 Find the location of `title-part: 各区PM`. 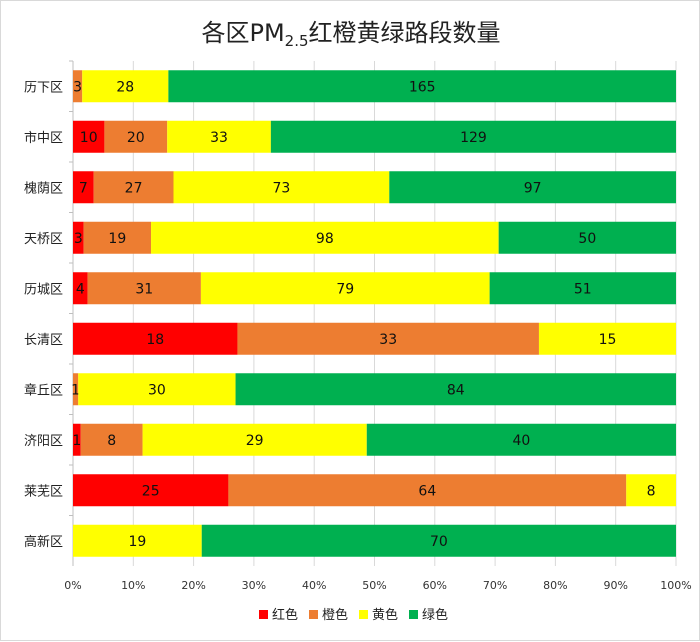

title-part: 各区PM is located at coordinates (242, 33).